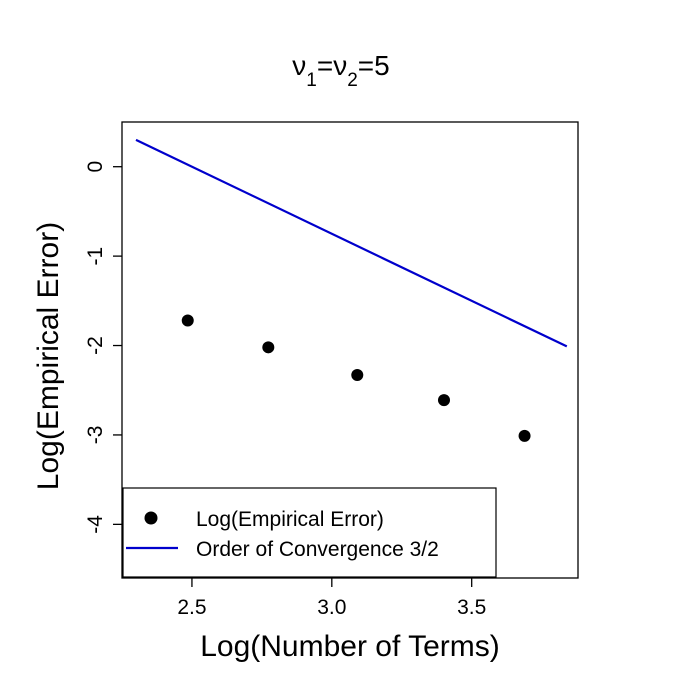 This screenshot has height=700, width=700. What do you see at coordinates (95, 167) in the screenshot?
I see `y-tick-label: 0` at bounding box center [95, 167].